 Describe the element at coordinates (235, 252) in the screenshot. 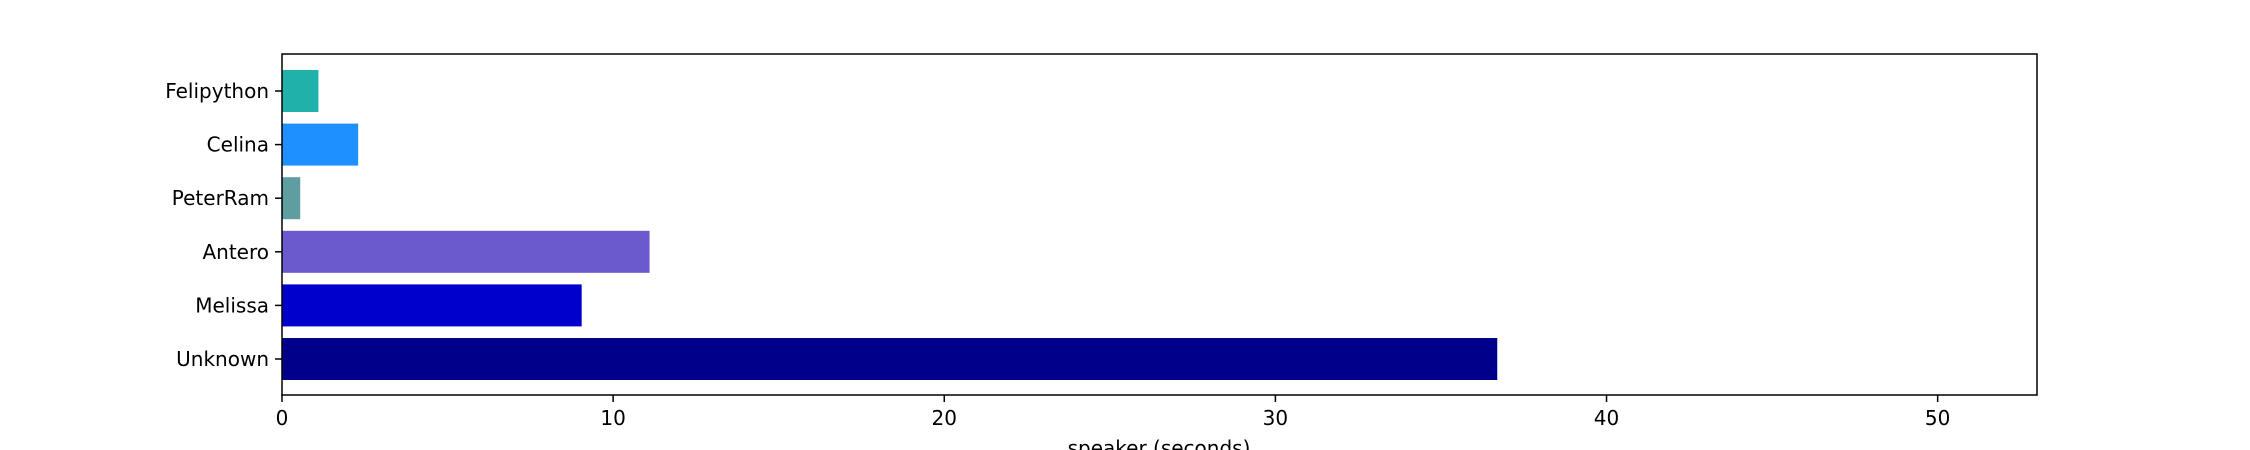

I see `y-tick-label-antero: Antero` at that location.